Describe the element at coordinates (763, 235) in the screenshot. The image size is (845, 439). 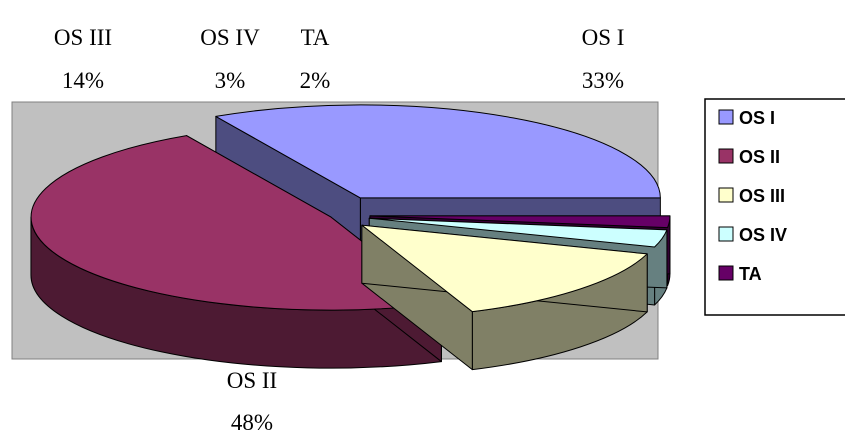
I see `legend-entry: OS IV` at that location.